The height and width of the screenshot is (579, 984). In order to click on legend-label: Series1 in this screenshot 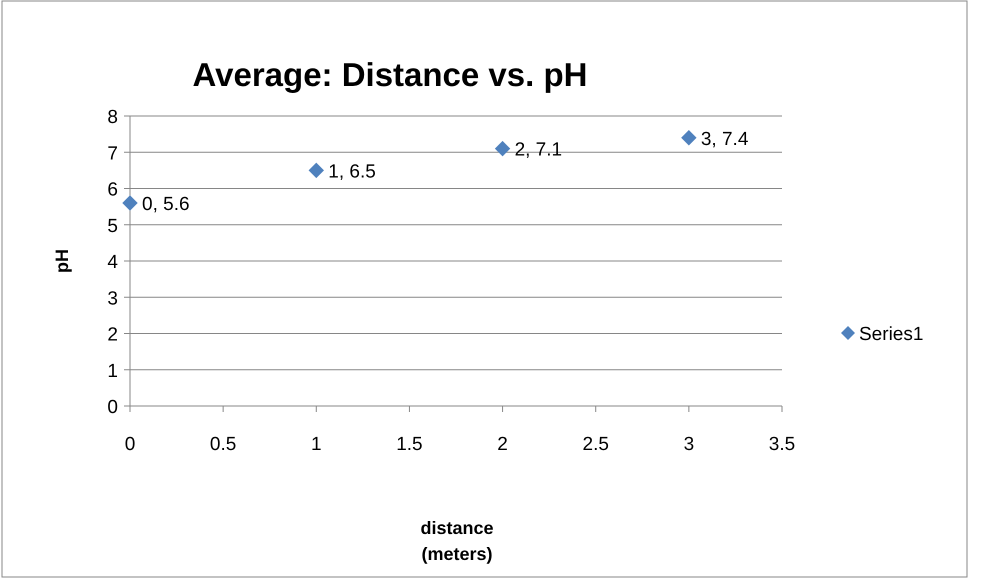, I will do `click(891, 334)`.